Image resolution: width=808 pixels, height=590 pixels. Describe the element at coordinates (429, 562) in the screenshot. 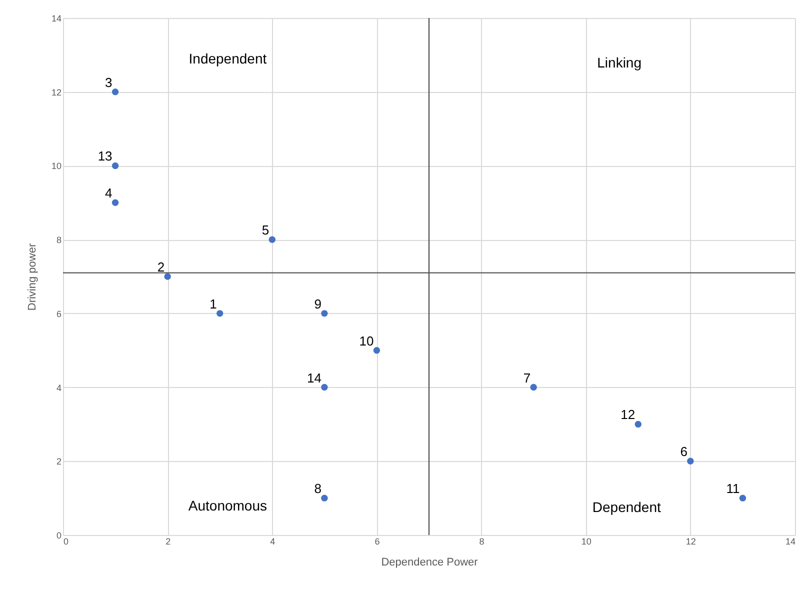

I see `x-axis-title: Dependence Power` at that location.